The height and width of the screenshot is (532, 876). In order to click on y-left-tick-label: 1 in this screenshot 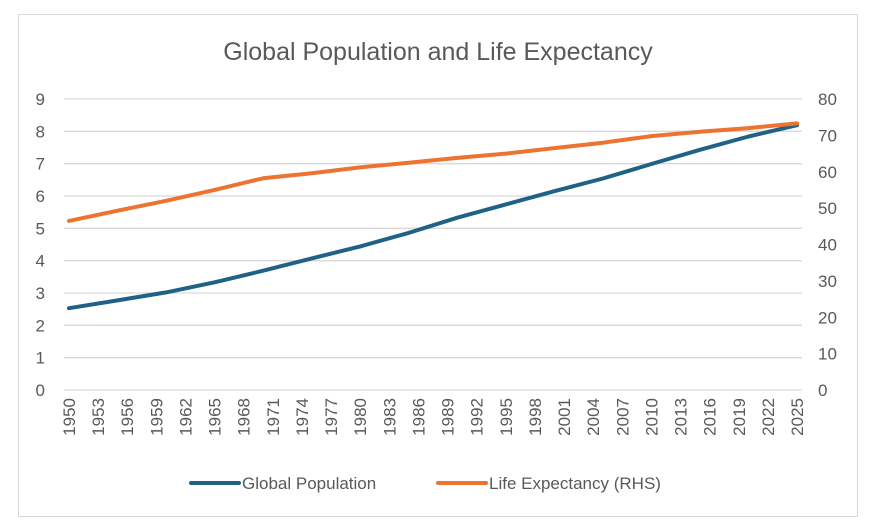, I will do `click(40, 358)`.